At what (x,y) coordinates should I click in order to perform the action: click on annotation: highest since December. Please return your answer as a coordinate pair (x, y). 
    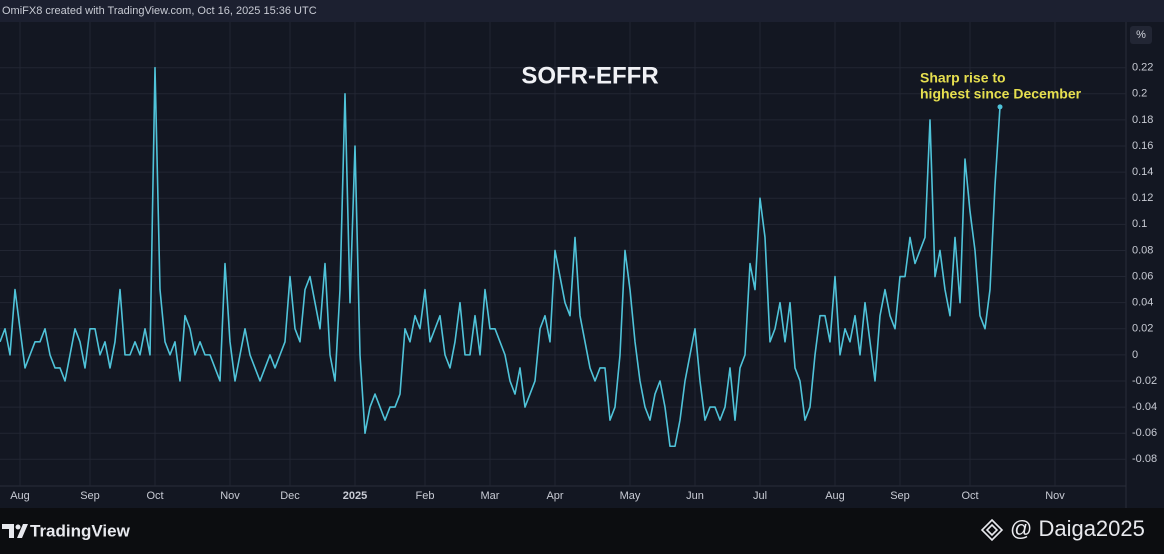
    Looking at the image, I should click on (1001, 94).